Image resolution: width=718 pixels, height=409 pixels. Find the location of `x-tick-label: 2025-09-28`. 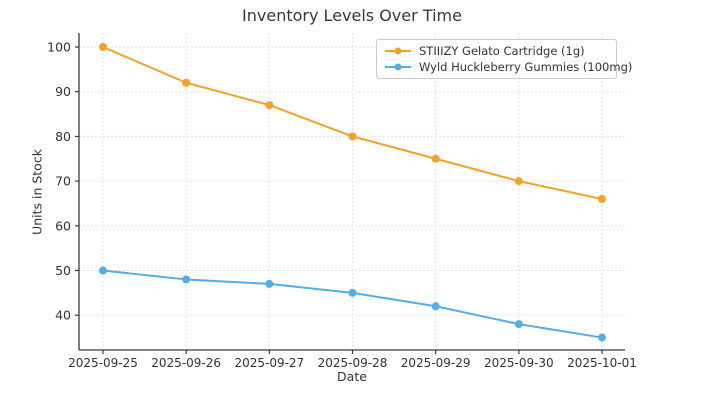

x-tick-label: 2025-09-28 is located at coordinates (353, 363).